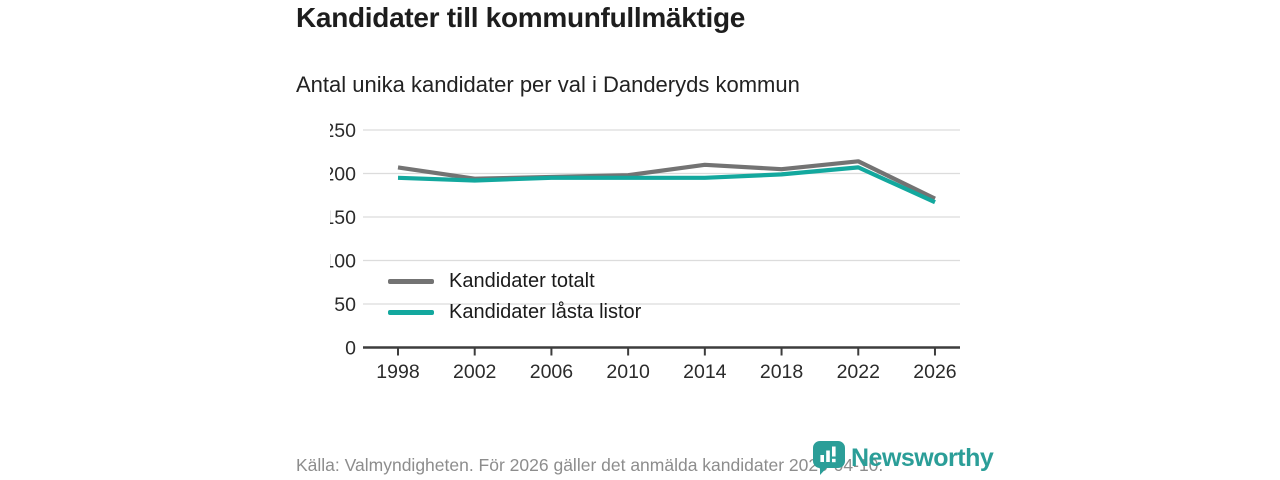 The height and width of the screenshot is (480, 1280). Describe the element at coordinates (474, 372) in the screenshot. I see `x-tick-label: 2002` at that location.